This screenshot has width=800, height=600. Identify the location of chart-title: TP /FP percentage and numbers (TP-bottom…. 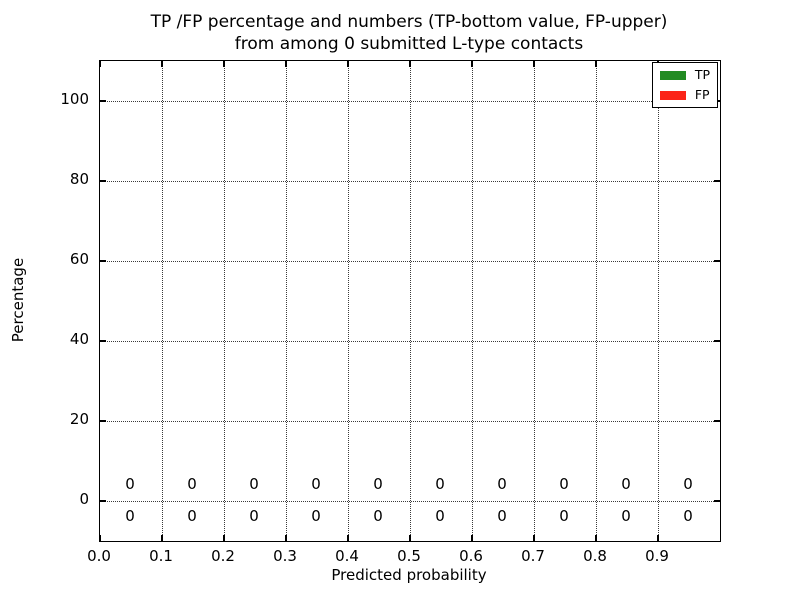
(409, 33).